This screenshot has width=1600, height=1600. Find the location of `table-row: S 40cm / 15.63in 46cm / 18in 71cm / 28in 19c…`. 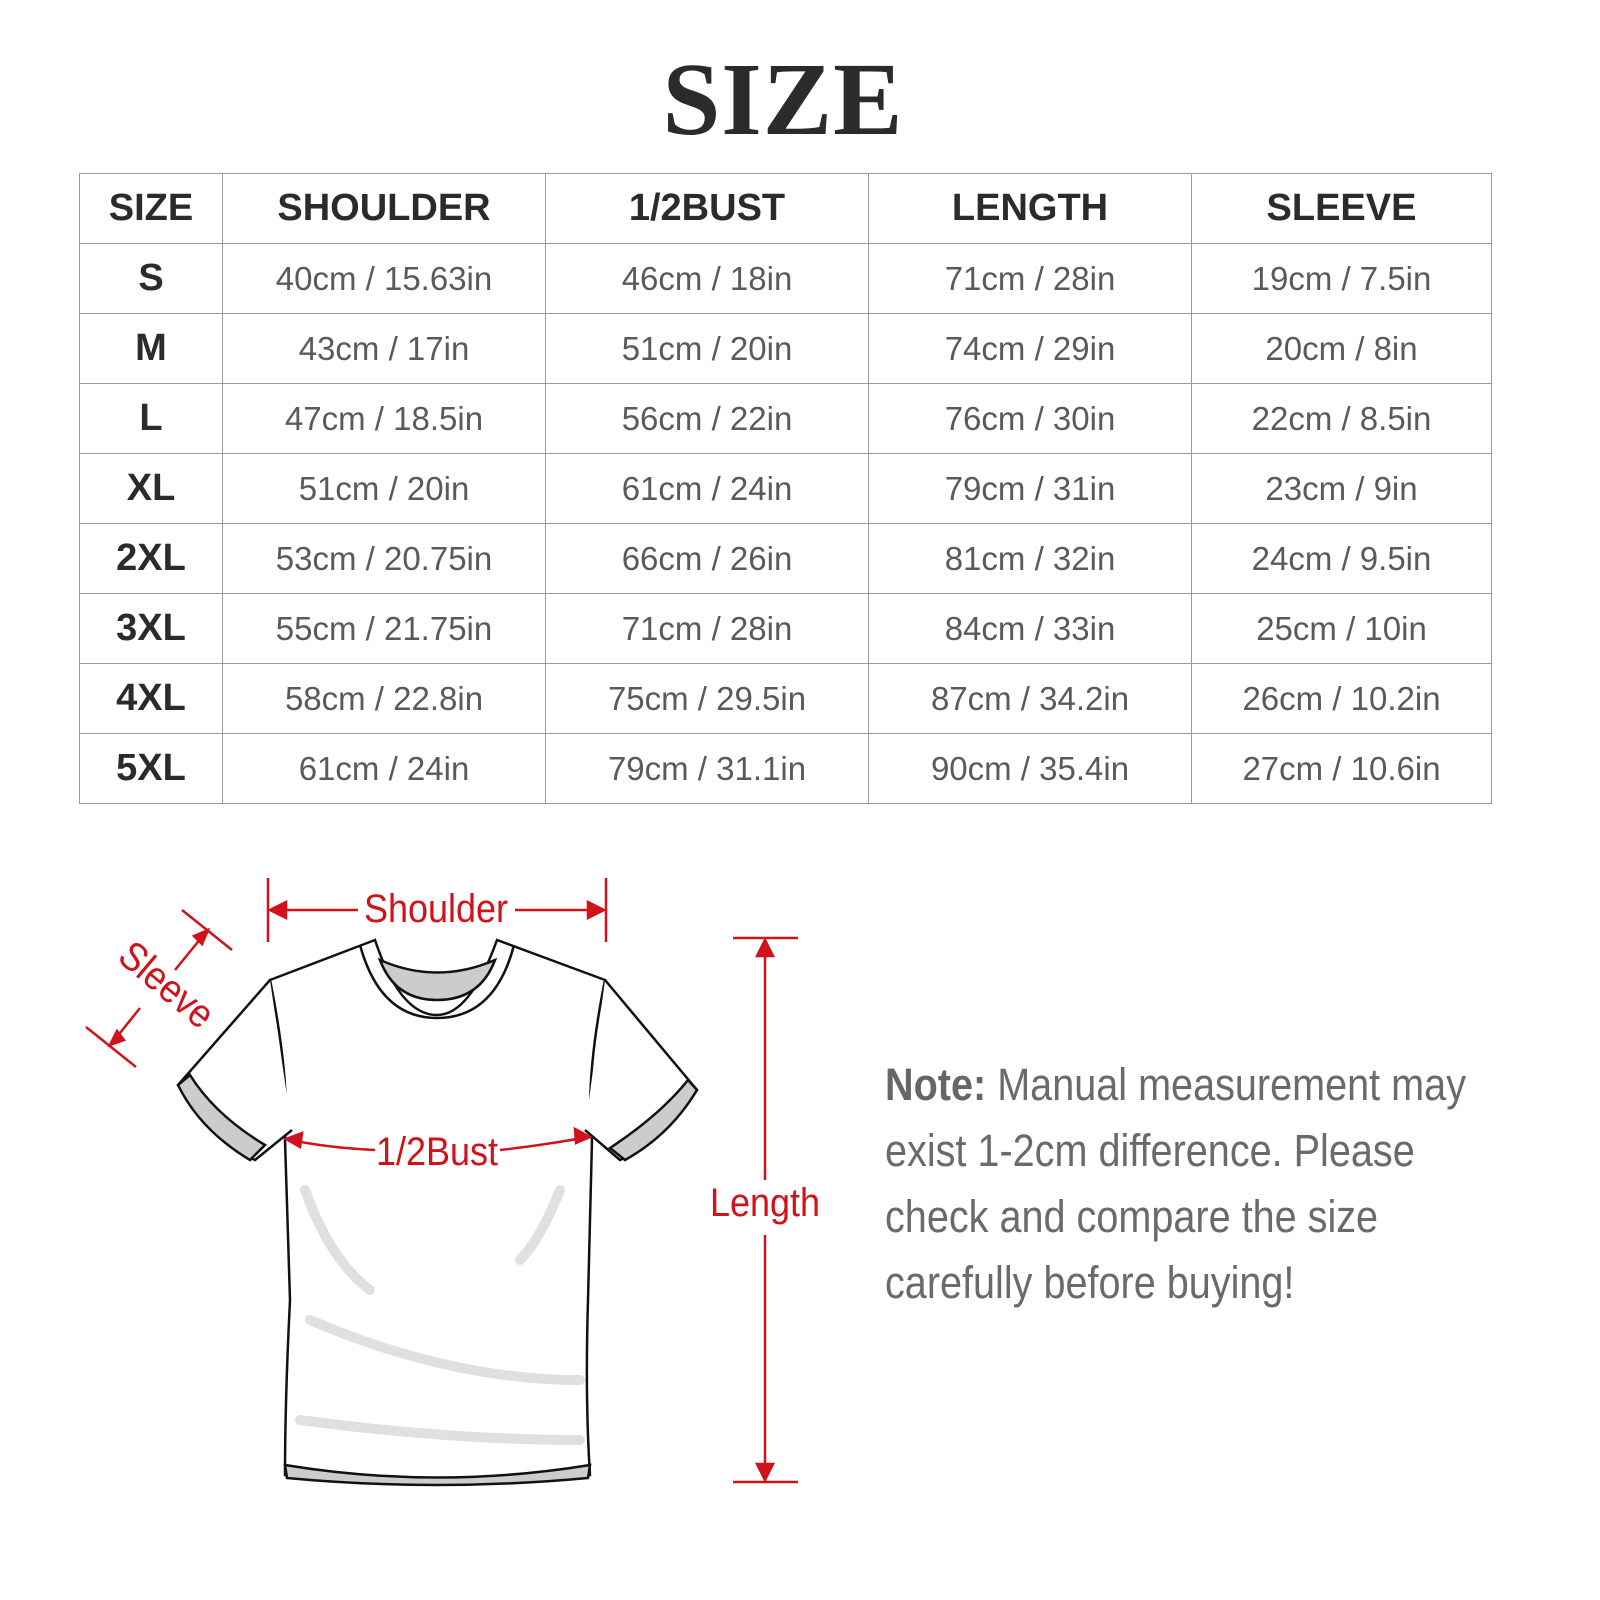

table-row: S 40cm / 15.63in 46cm / 18in 71cm / 28in 19c… is located at coordinates (785, 278).